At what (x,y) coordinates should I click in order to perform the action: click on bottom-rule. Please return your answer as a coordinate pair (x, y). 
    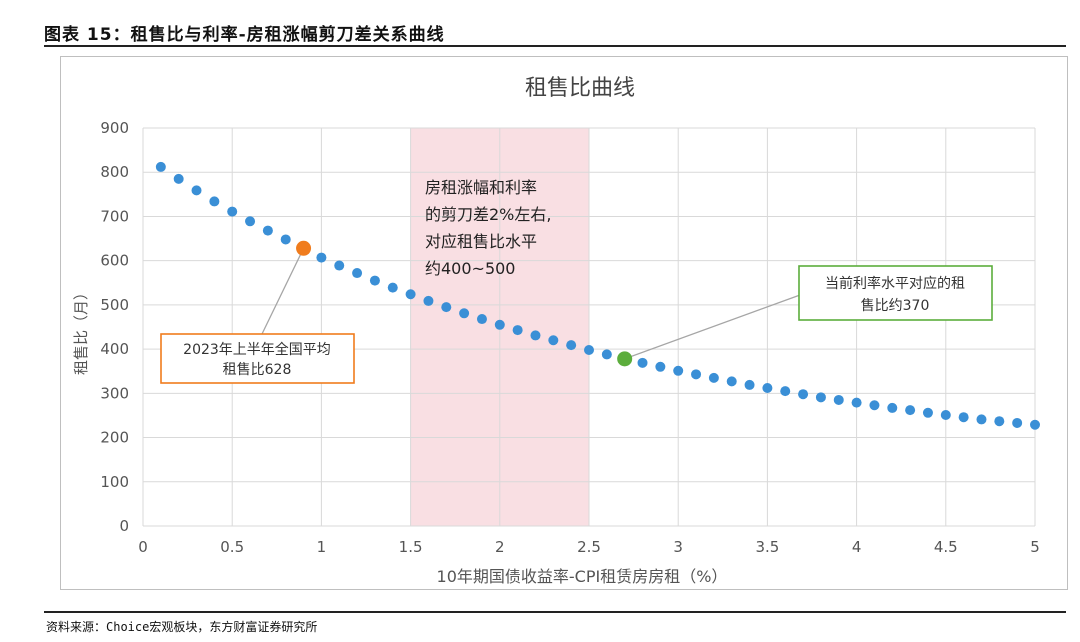
    Looking at the image, I should click on (555, 612).